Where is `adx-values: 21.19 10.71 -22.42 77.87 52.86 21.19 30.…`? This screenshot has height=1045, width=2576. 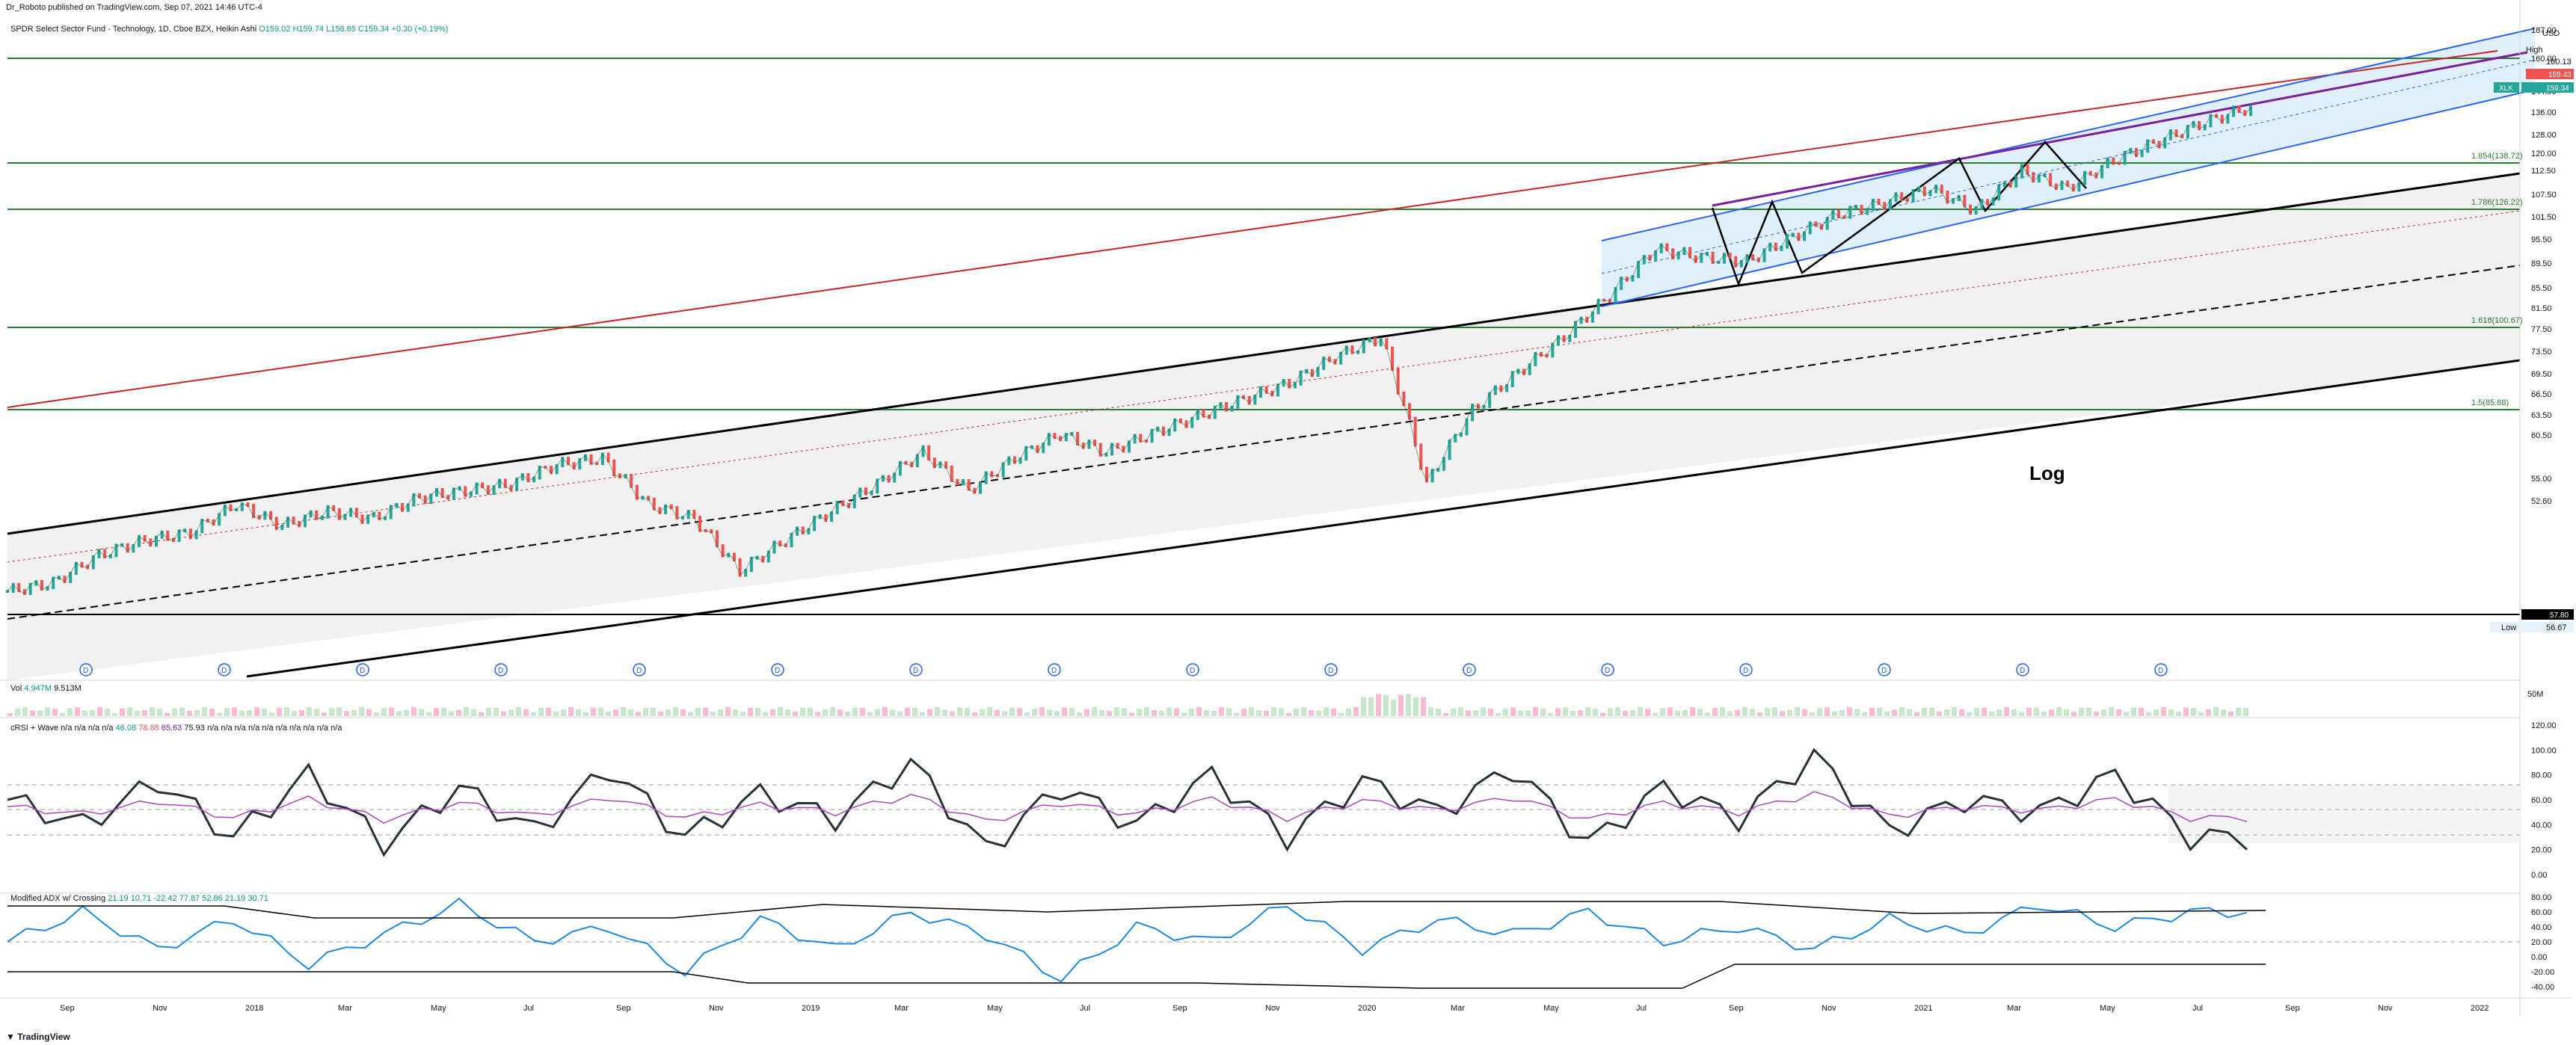 adx-values: 21.19 10.71 -22.42 77.87 52.86 21.19 30.… is located at coordinates (188, 898).